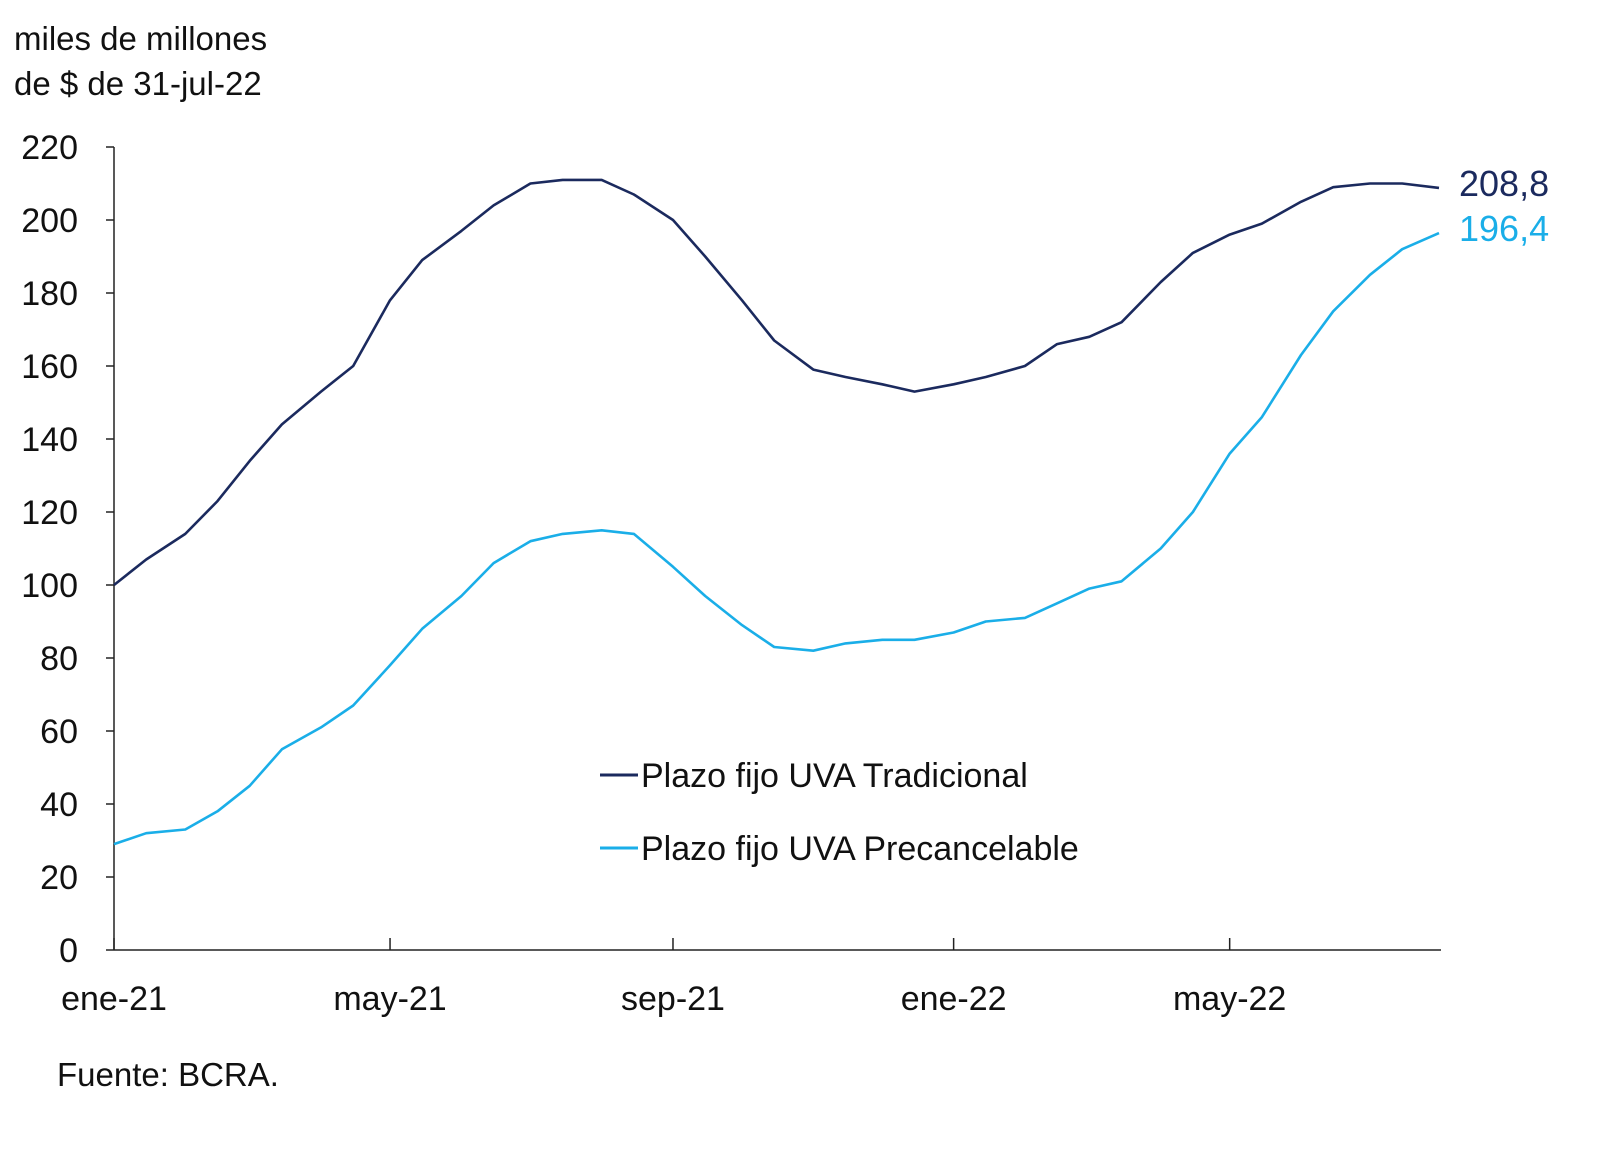 The image size is (1620, 1163). Describe the element at coordinates (1504, 228) in the screenshot. I see `series-end-label-1: 196,4` at that location.